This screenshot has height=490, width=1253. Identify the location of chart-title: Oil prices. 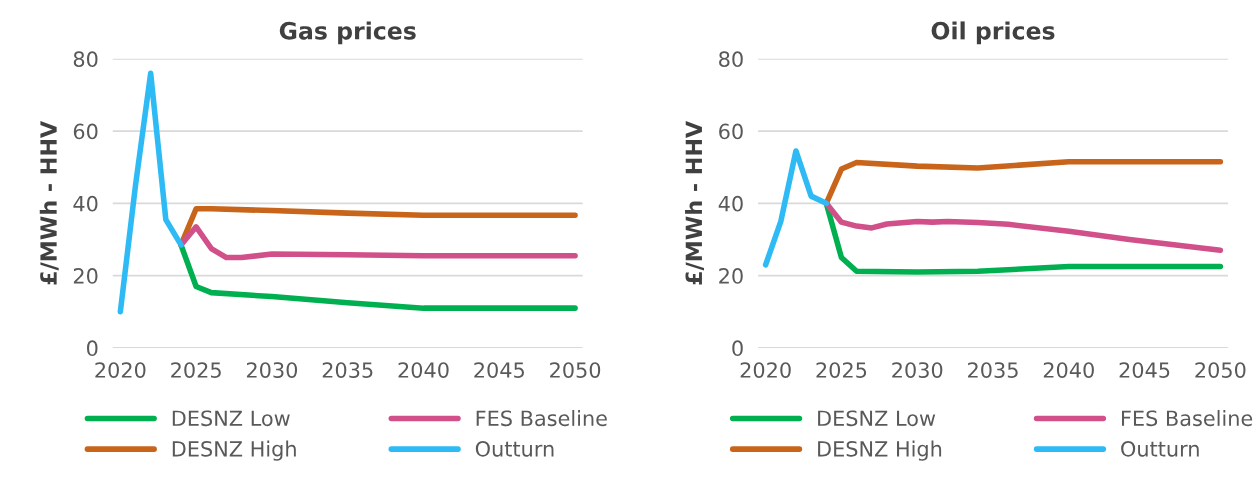
(993, 33).